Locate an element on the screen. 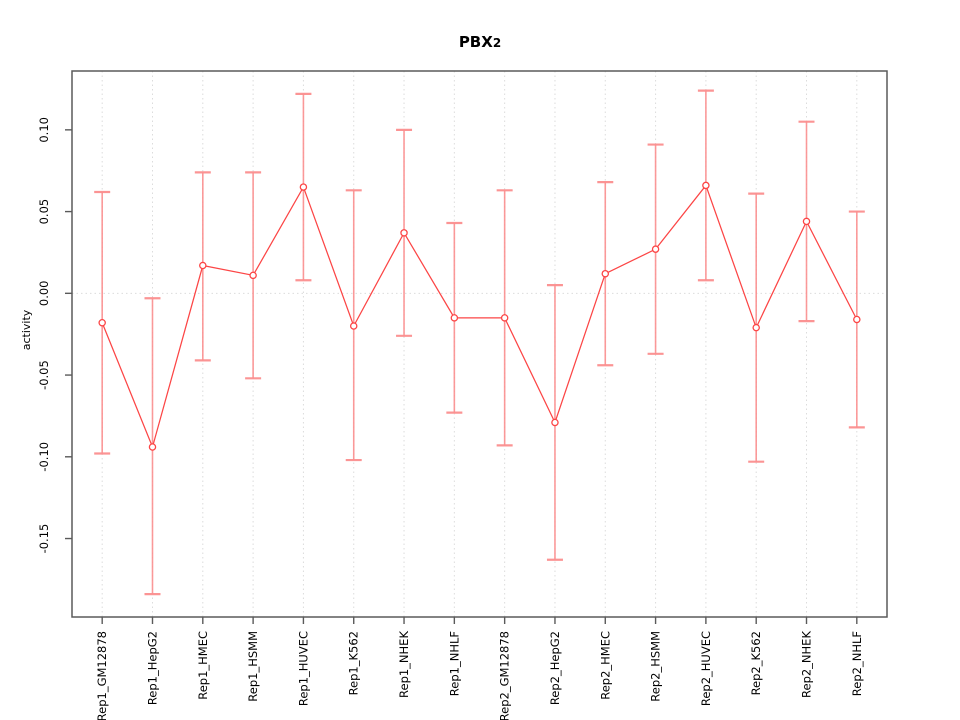 This screenshot has width=960, height=720. chart-title: PBX2 is located at coordinates (480, 42).